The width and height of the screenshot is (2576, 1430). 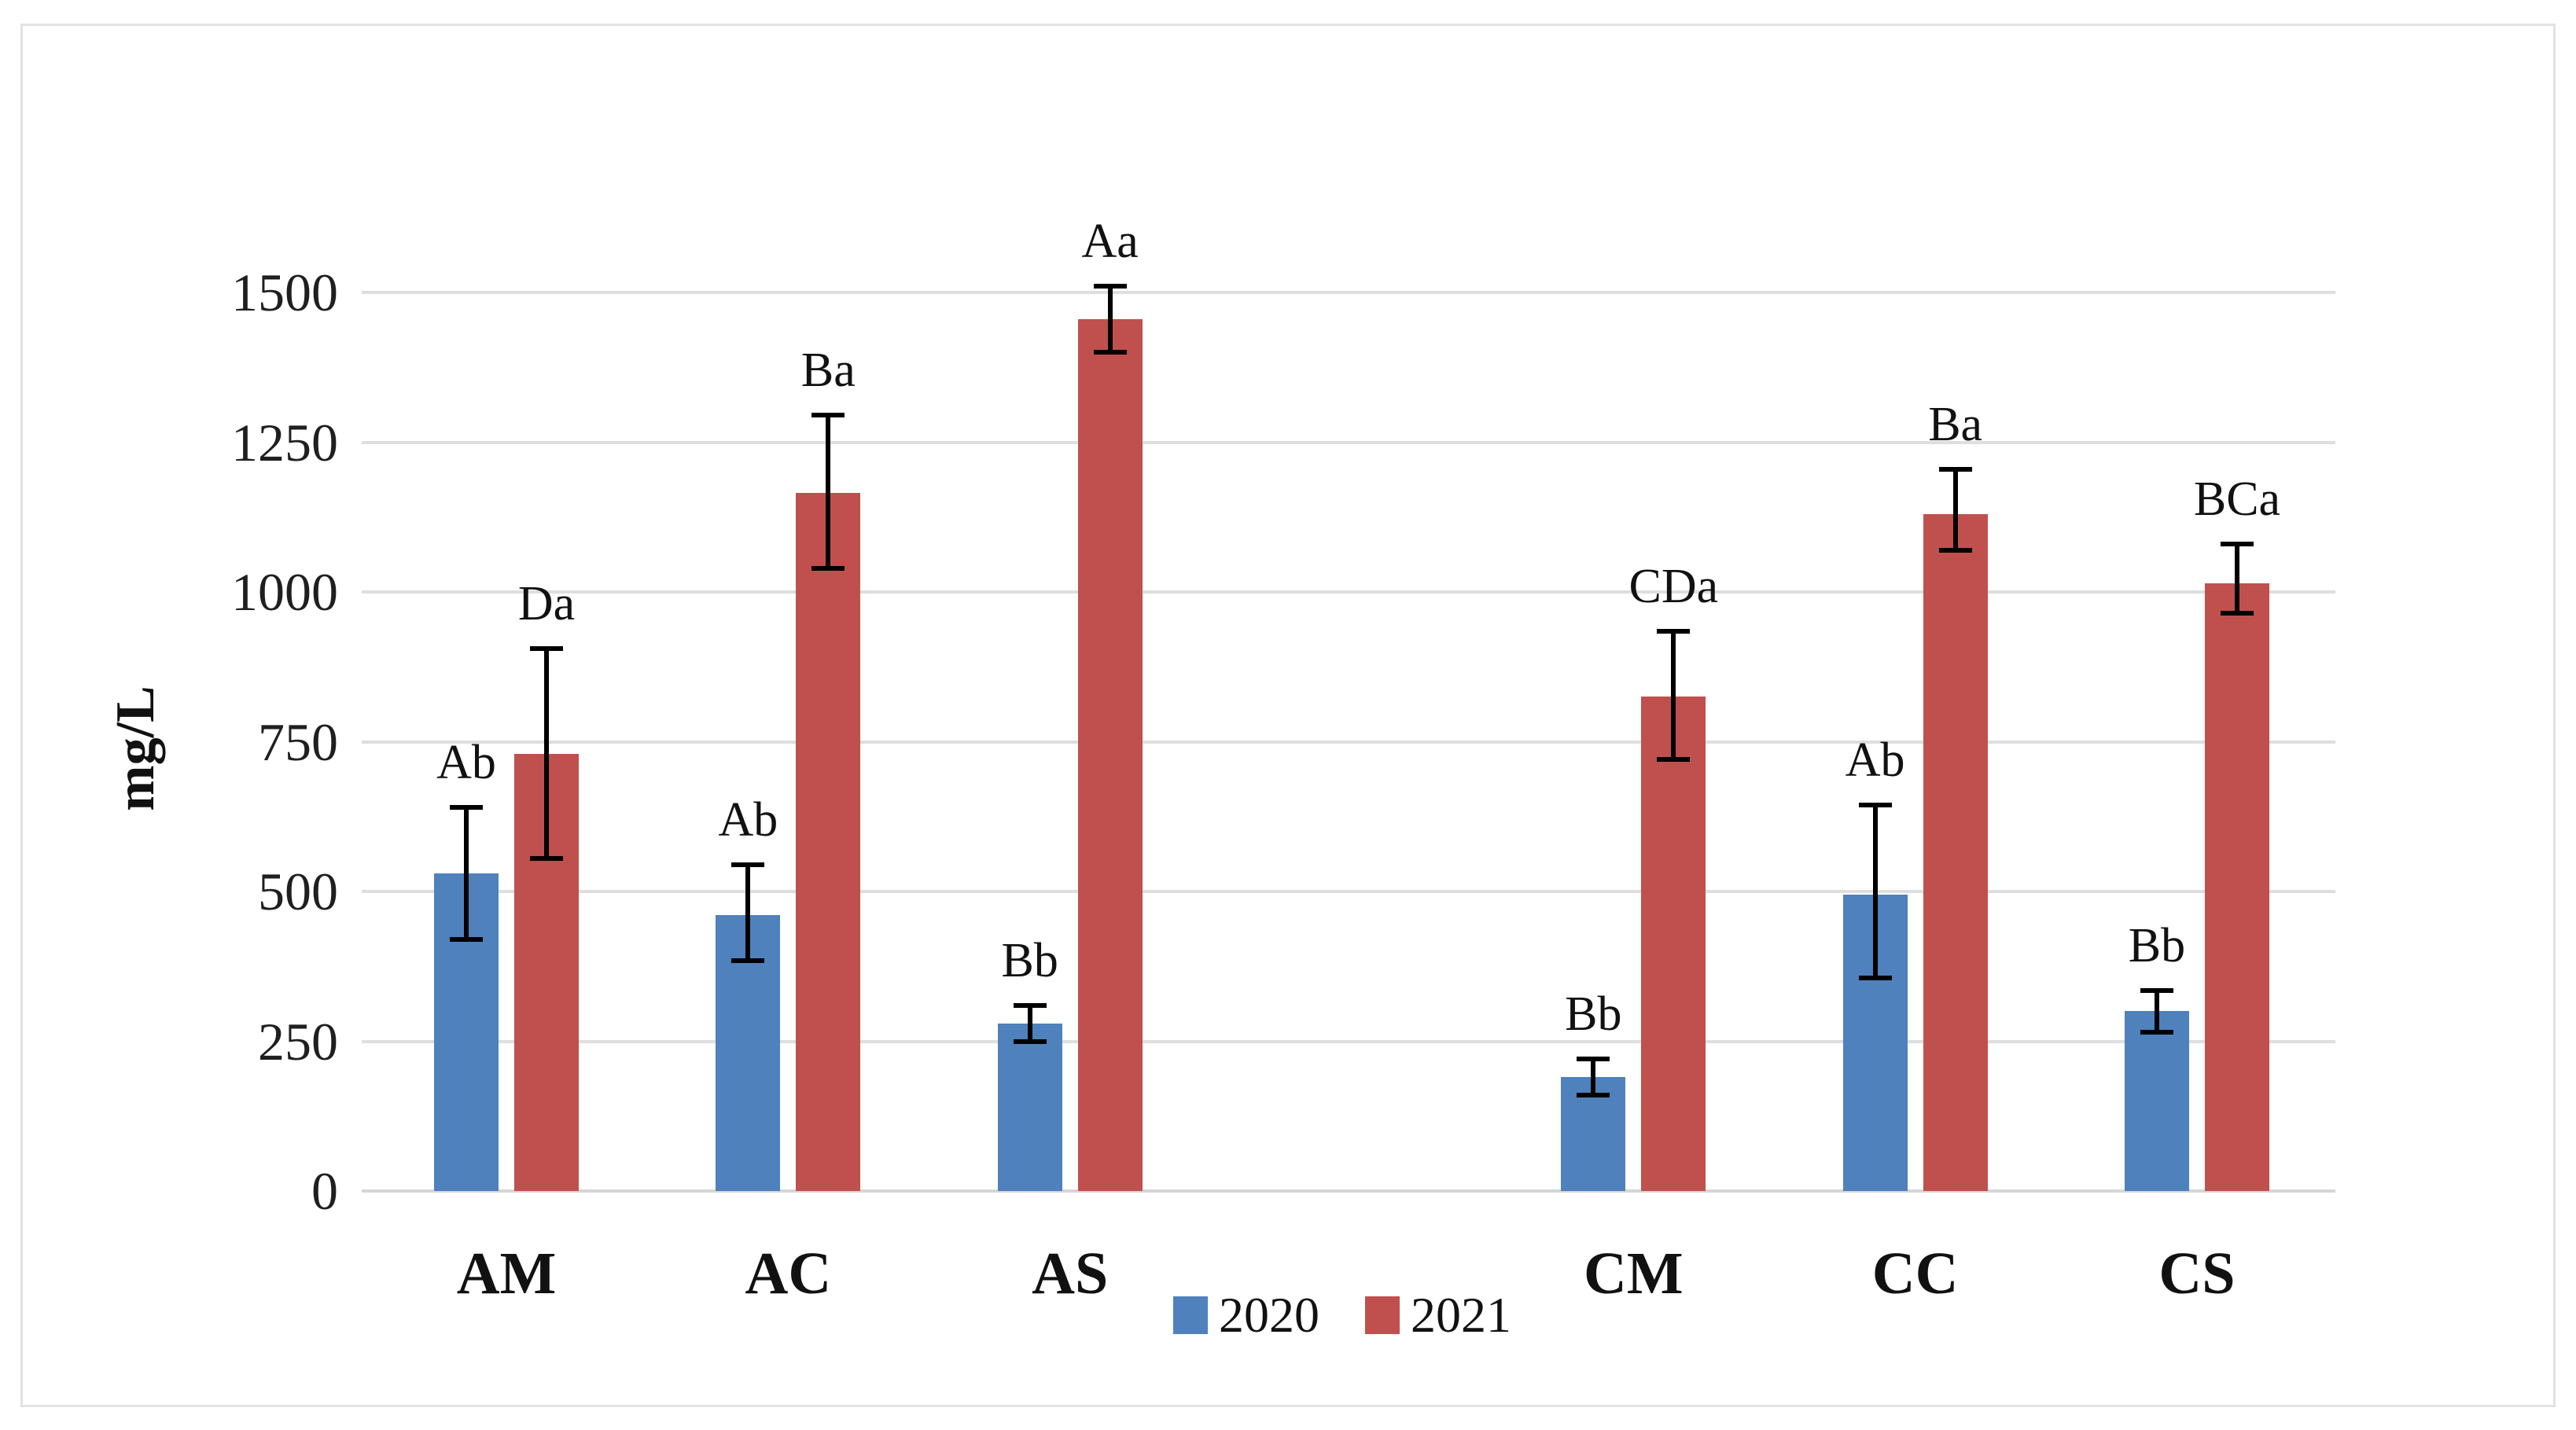 I want to click on x-label-AC: AC, so click(x=788, y=1274).